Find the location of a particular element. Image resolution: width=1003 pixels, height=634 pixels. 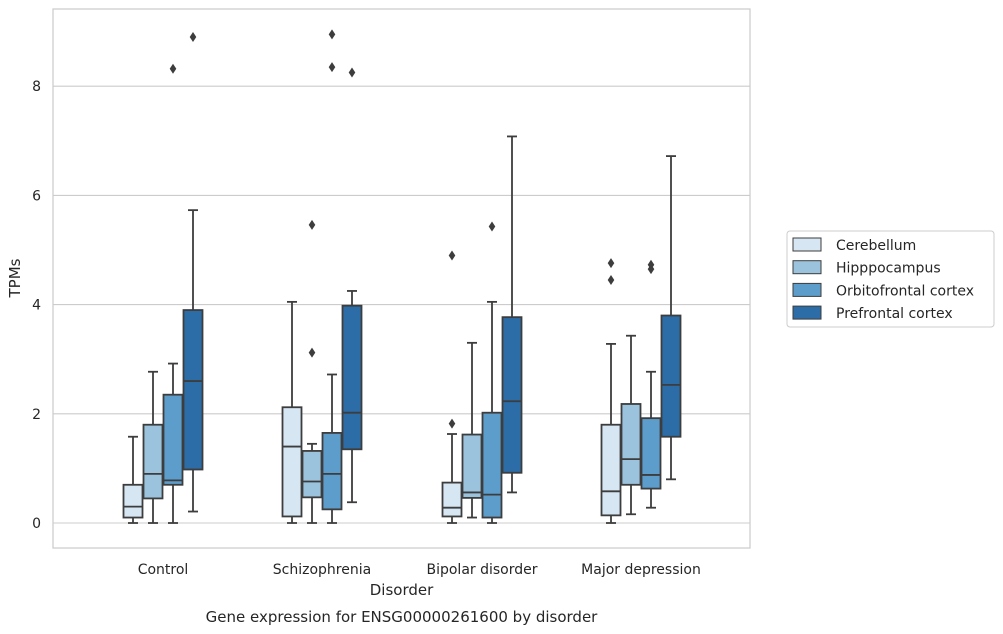

legend-entry-hipppocampus: Hipppocampus is located at coordinates (866, 268).